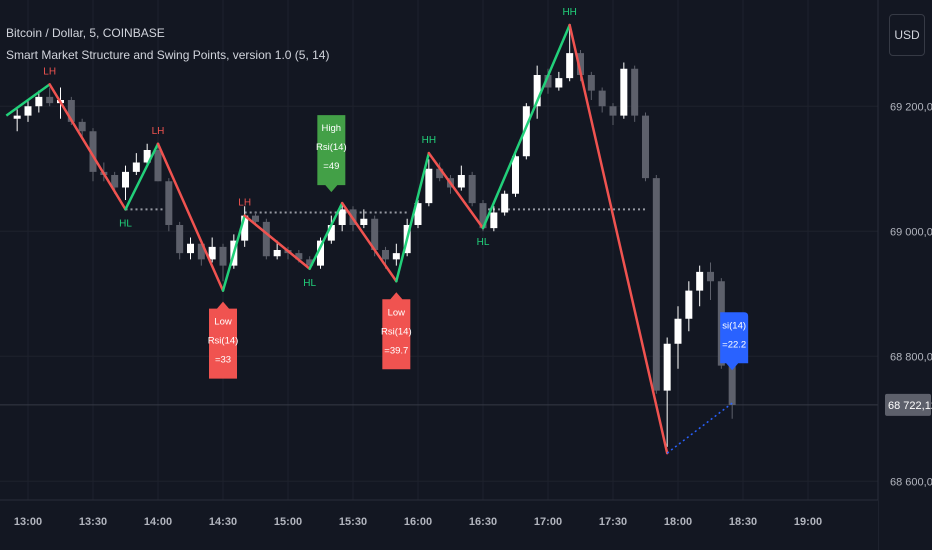 Image resolution: width=932 pixels, height=550 pixels. What do you see at coordinates (158, 522) in the screenshot?
I see `time-tick-label: 14:00` at bounding box center [158, 522].